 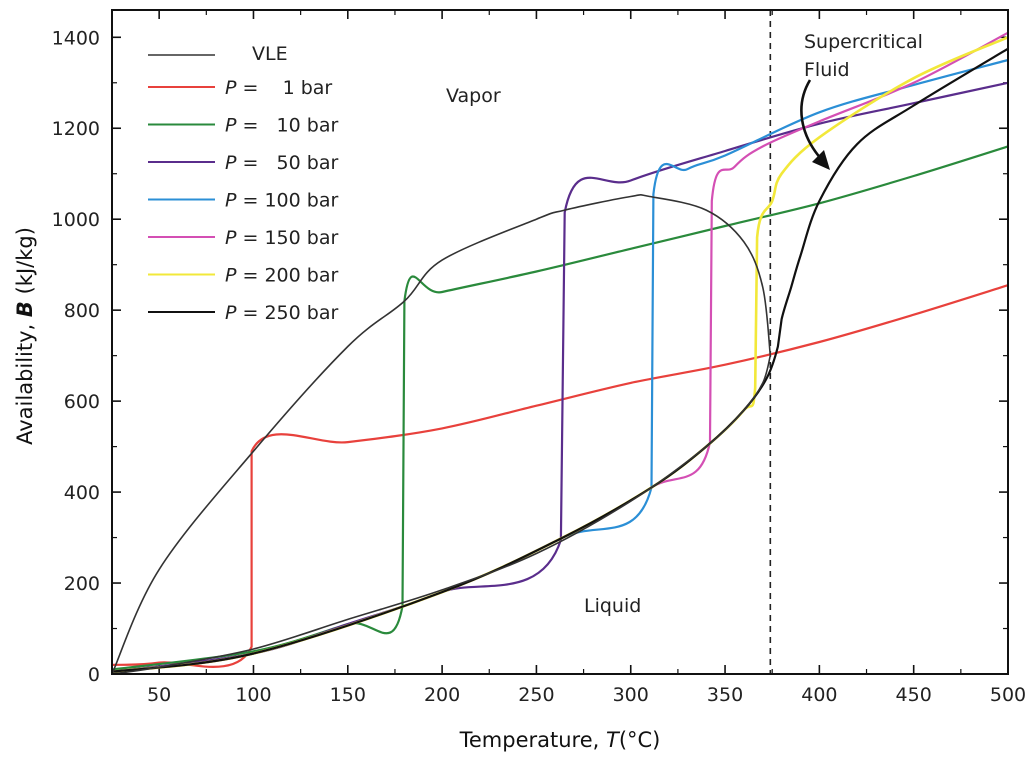 What do you see at coordinates (612, 606) in the screenshot?
I see `liquid-label: Liquid` at bounding box center [612, 606].